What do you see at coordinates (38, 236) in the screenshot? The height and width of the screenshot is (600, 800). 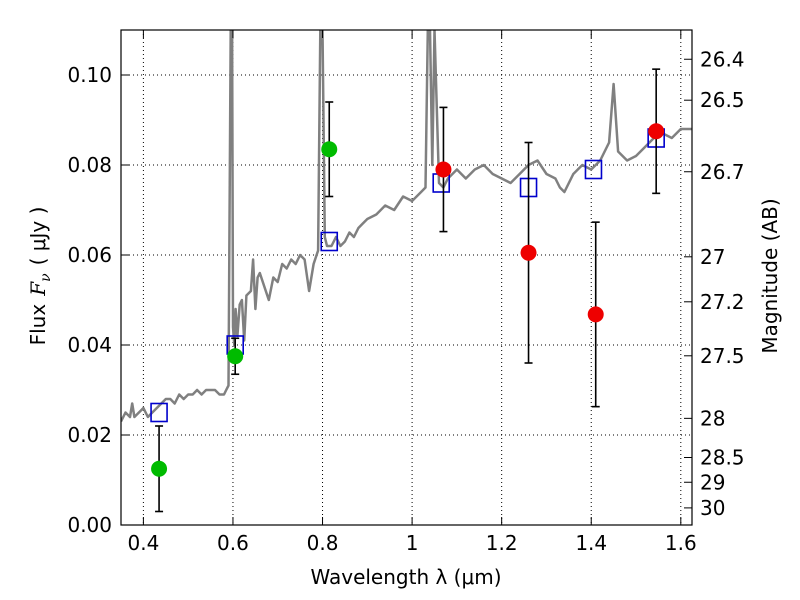 I see `y-axis-title-unit: ( μJy )` at bounding box center [38, 236].